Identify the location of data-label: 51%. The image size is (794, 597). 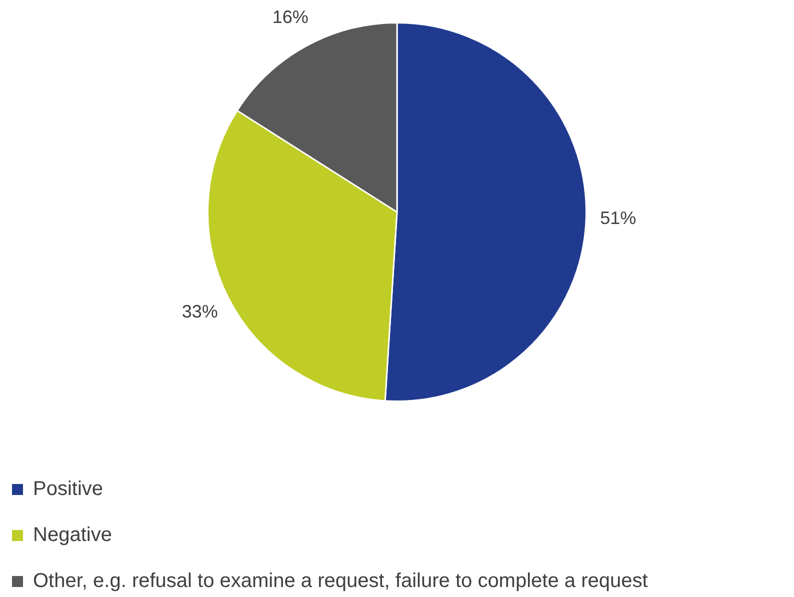
(618, 218).